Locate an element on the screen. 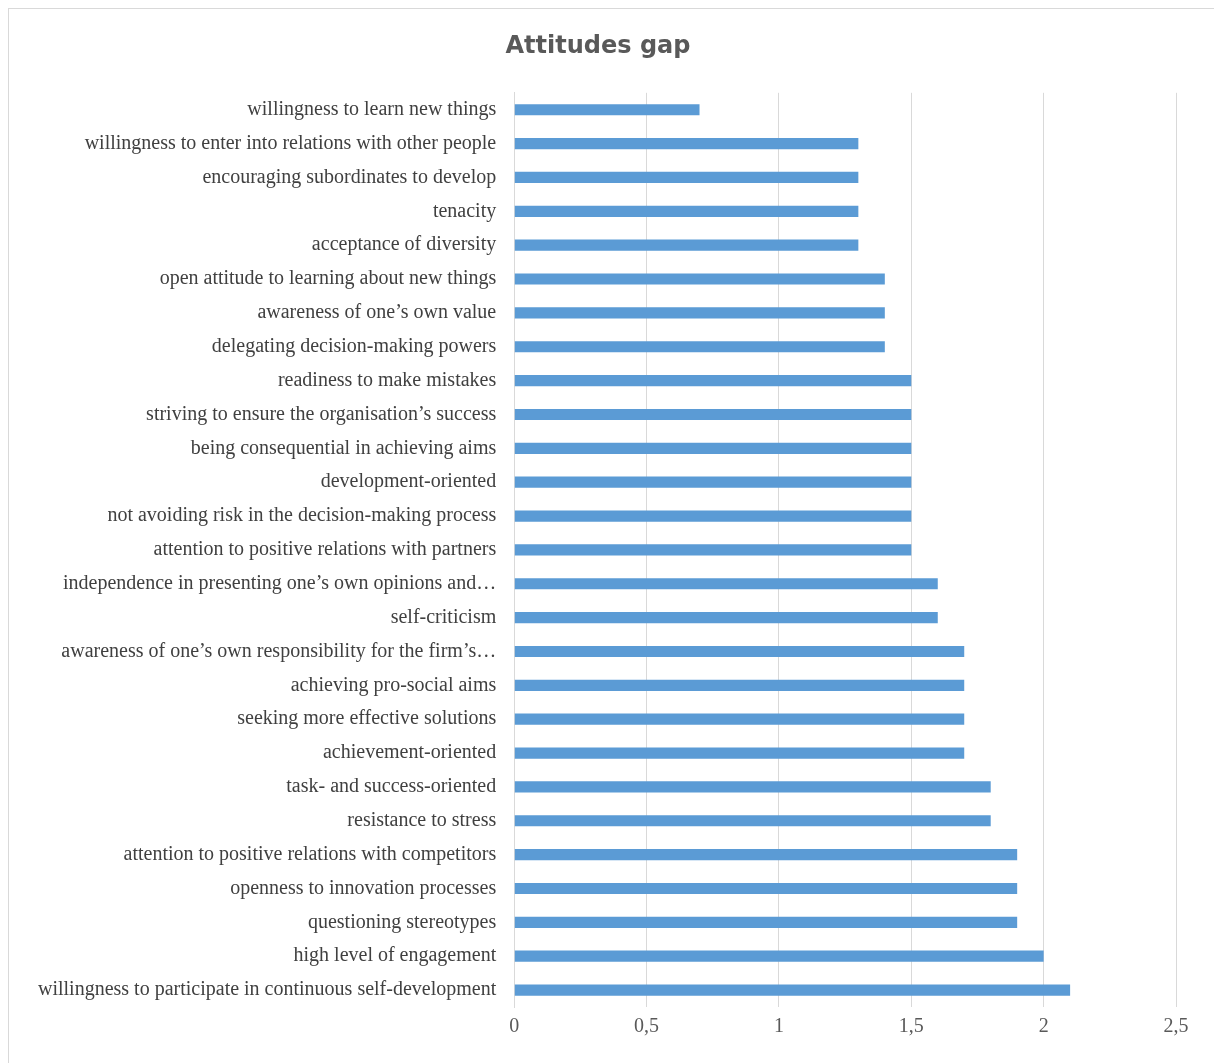 Image resolution: width=1214 pixels, height=1063 pixels. y-tick-label: questioning stereotypes is located at coordinates (402, 921).